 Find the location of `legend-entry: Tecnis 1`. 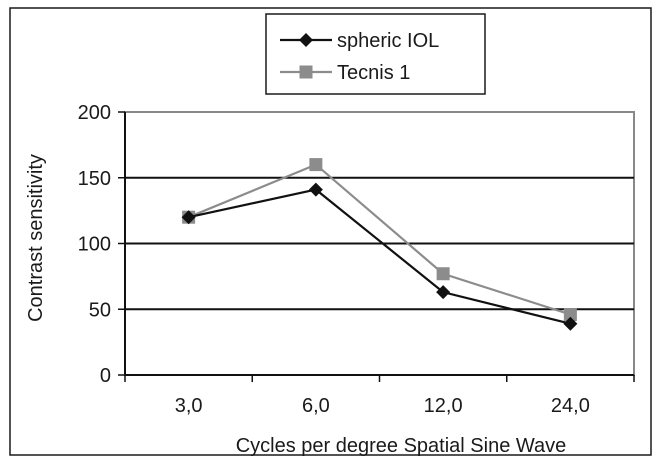

legend-entry: Tecnis 1 is located at coordinates (345, 73).